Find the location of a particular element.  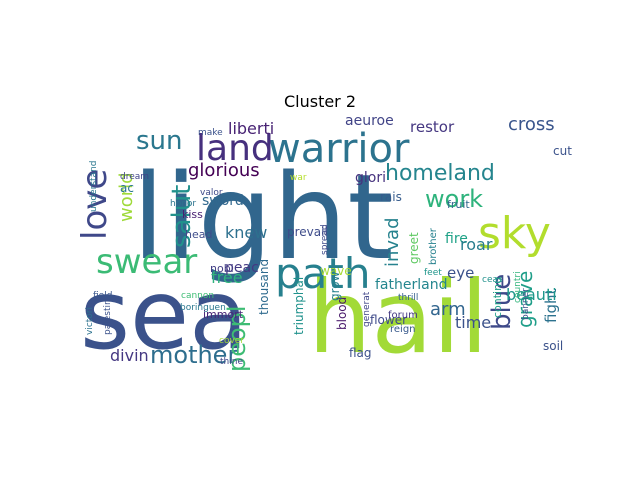

word-roar: roar is located at coordinates (476, 244).